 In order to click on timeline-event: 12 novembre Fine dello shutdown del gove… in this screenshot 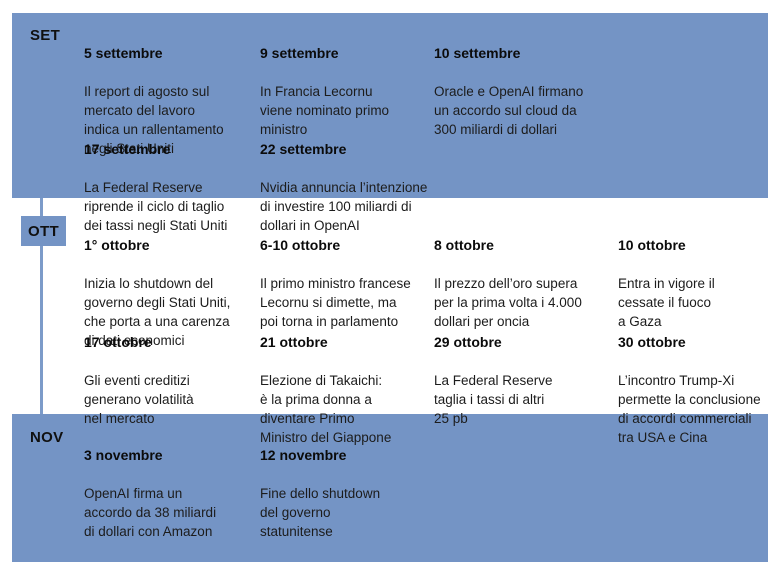, I will do `click(320, 493)`.